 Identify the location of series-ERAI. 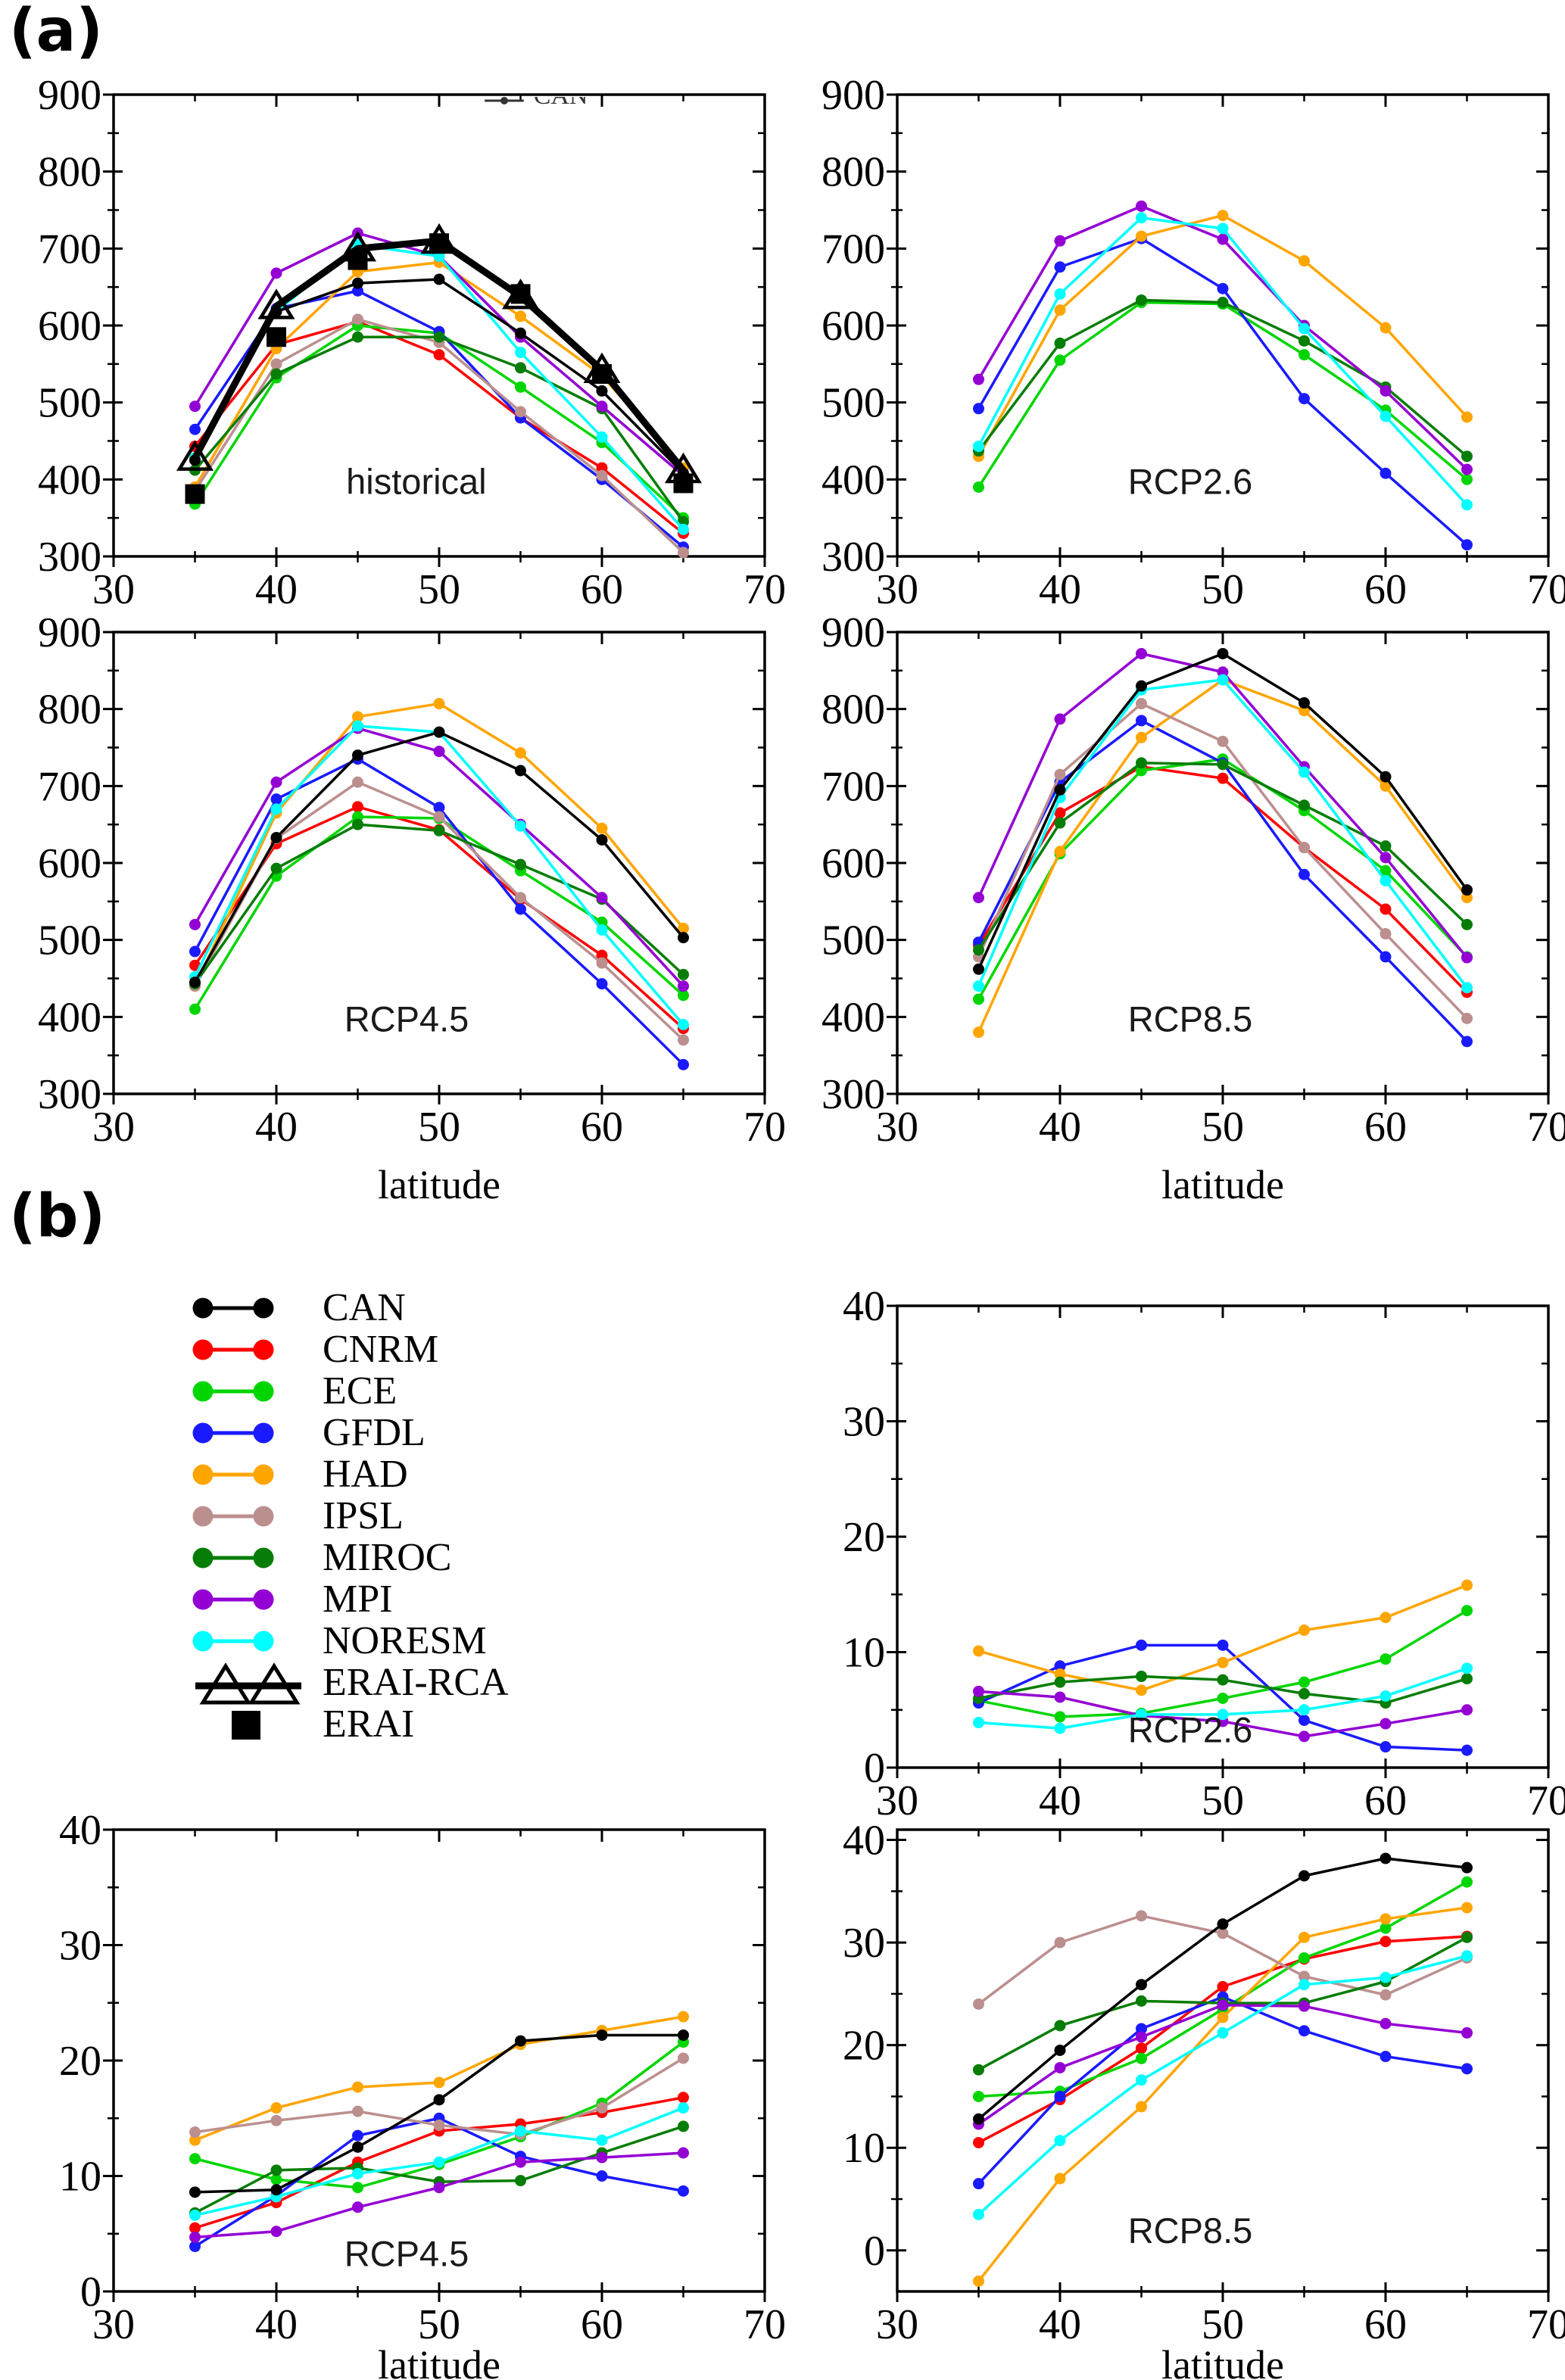
(439, 368).